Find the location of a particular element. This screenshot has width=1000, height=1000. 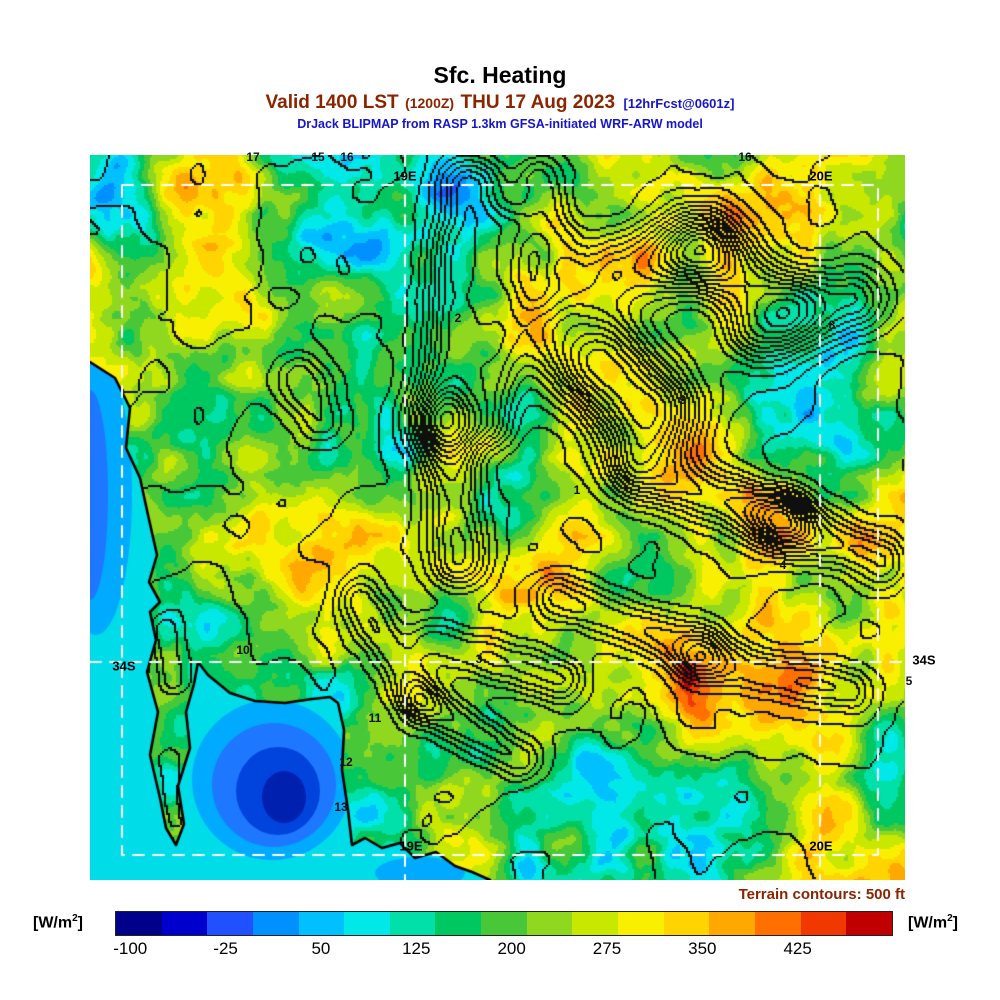

terrain-note: Terrain contours: 500 ft is located at coordinates (821, 894).